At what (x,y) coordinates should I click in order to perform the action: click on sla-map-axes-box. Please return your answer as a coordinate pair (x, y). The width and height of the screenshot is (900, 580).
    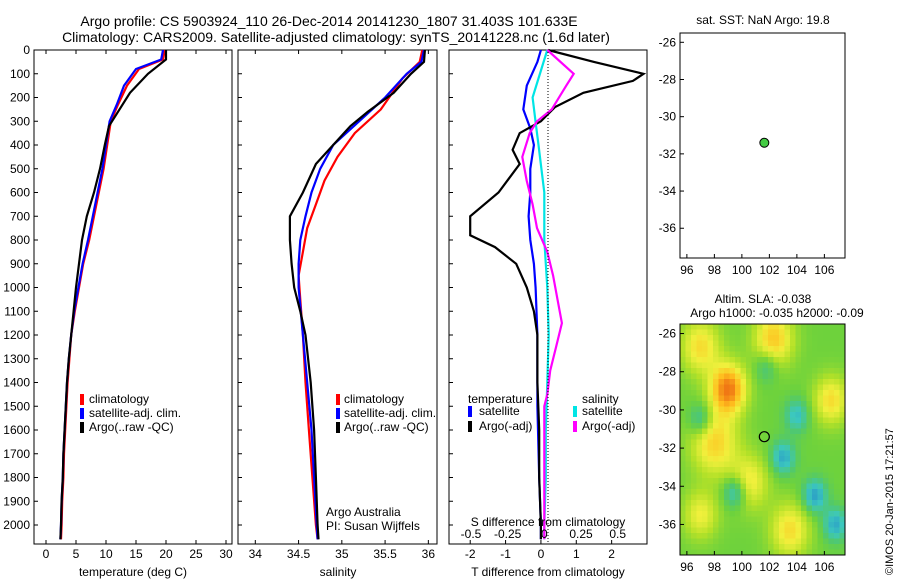
    Looking at the image, I should click on (762, 439).